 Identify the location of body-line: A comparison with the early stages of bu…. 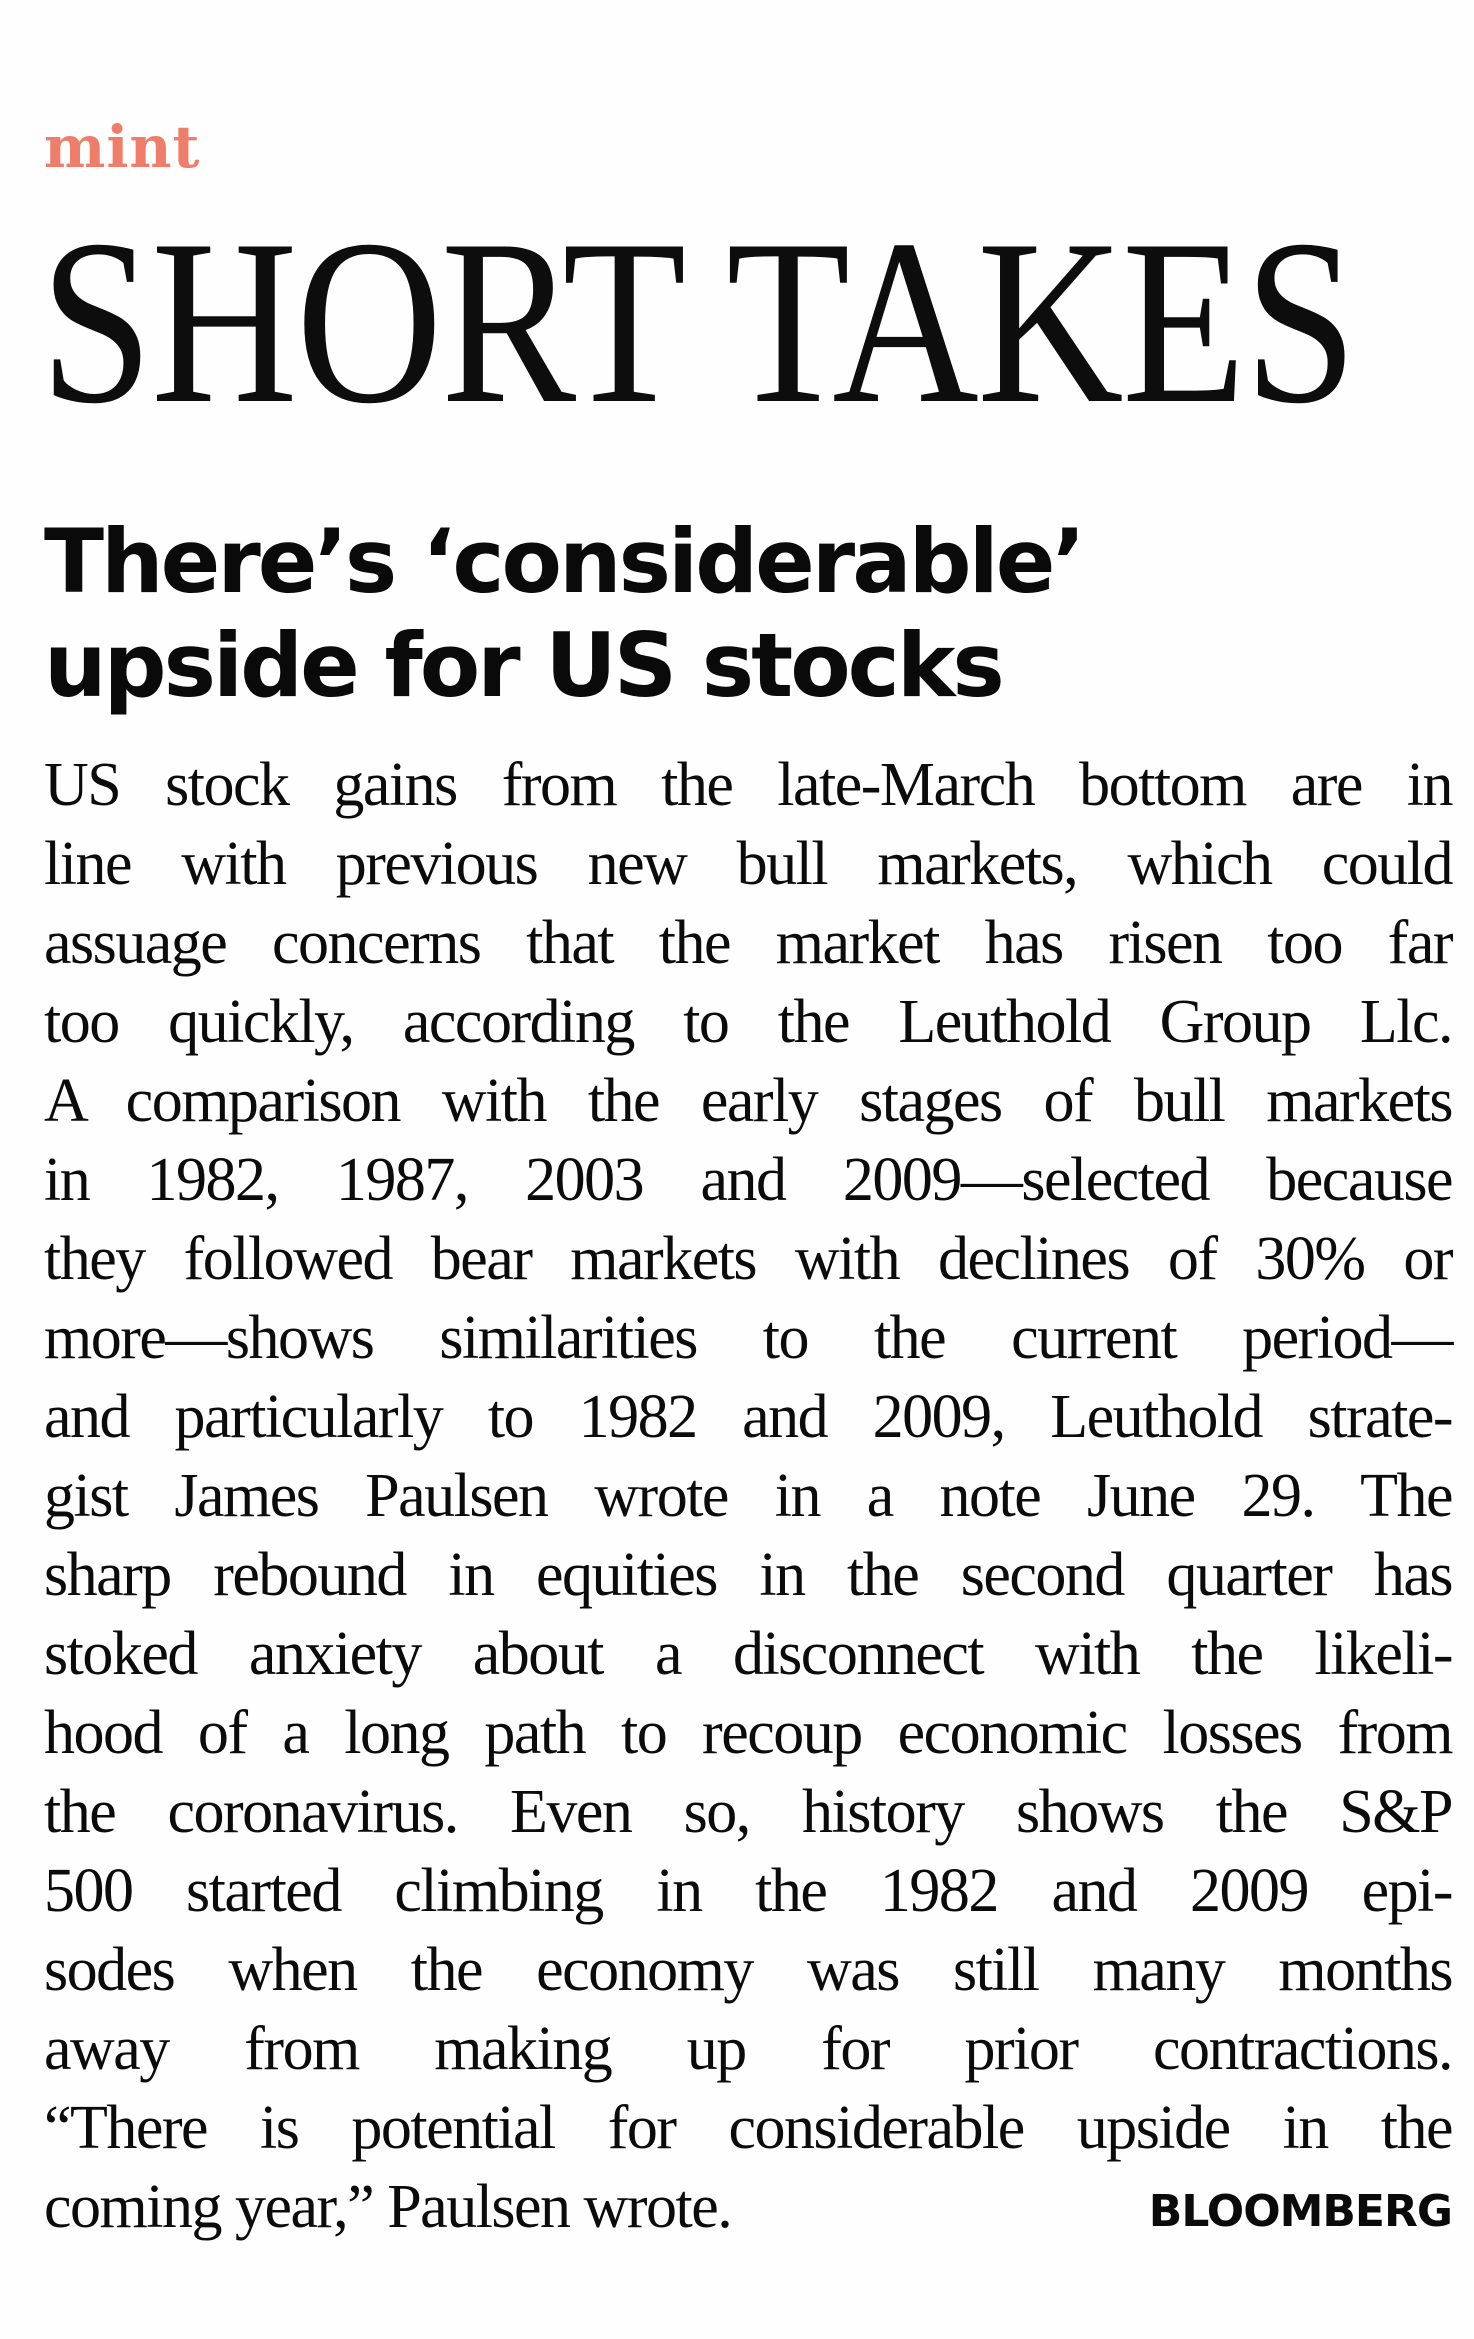
(749, 1101).